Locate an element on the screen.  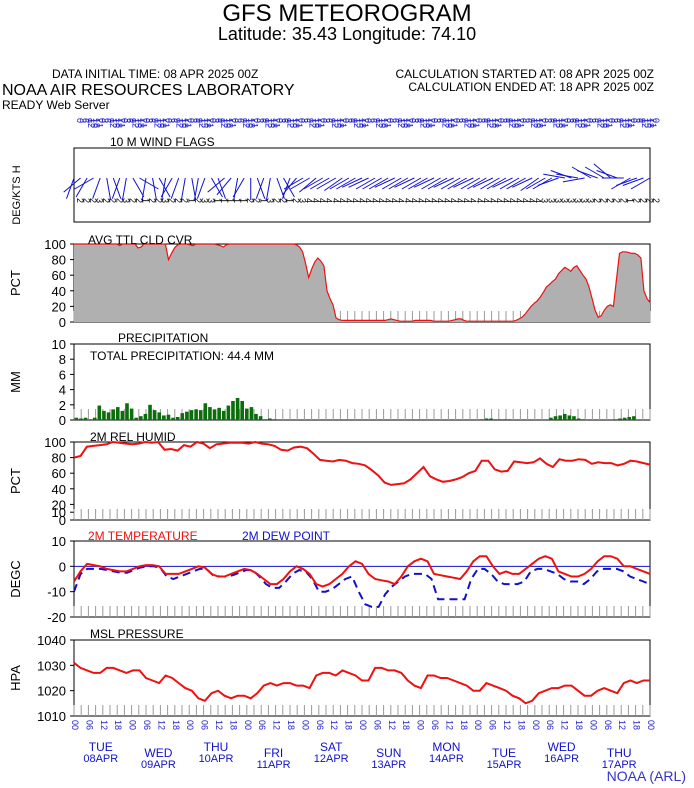
pressure-ylabel: HPA is located at coordinates (15, 678).